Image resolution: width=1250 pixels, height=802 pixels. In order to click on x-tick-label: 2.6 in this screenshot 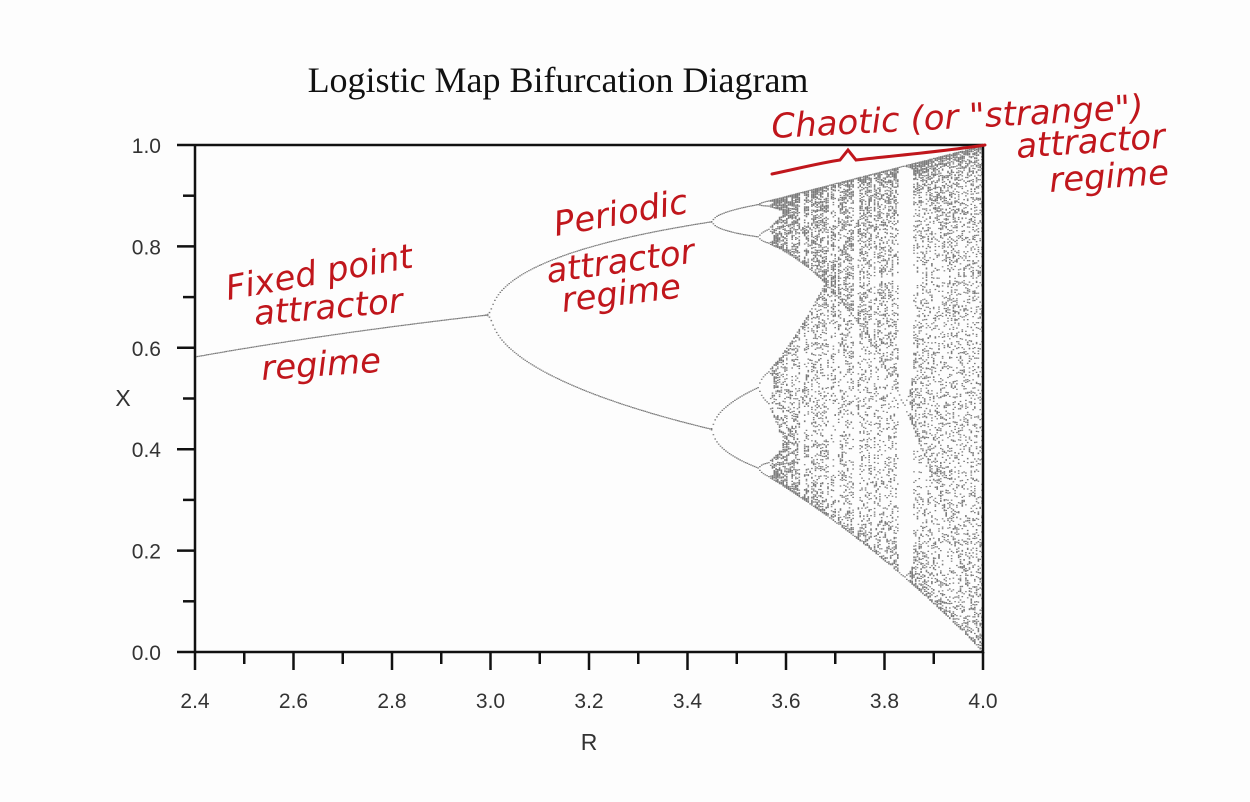, I will do `click(293, 701)`.